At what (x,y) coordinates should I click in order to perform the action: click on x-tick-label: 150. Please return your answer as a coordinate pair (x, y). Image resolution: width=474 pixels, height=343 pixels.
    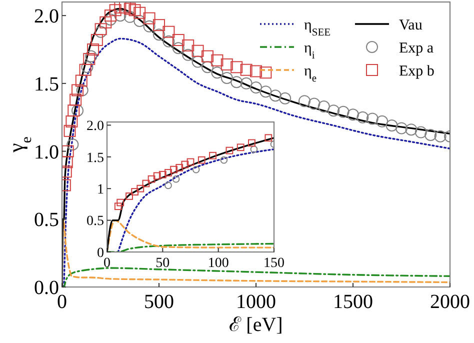
    Looking at the image, I should click on (274, 263).